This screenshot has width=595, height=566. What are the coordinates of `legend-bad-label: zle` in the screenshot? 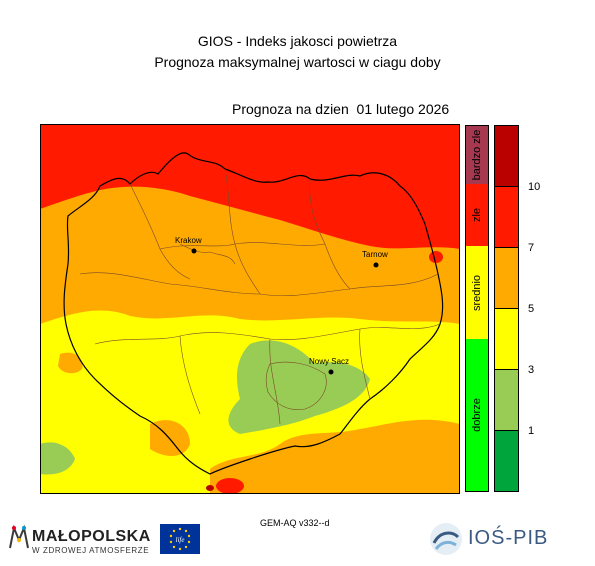 It's located at (477, 215).